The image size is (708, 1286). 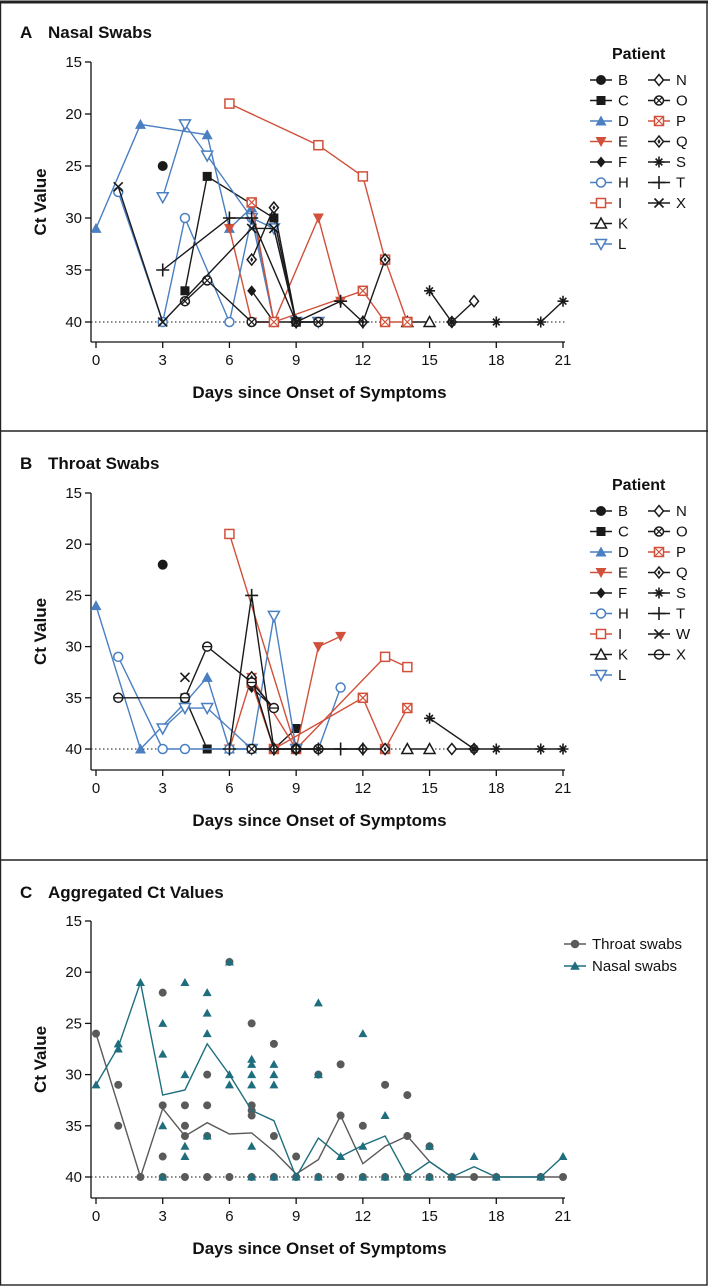 What do you see at coordinates (601, 676) in the screenshot?
I see `legend-marker-l` at bounding box center [601, 676].